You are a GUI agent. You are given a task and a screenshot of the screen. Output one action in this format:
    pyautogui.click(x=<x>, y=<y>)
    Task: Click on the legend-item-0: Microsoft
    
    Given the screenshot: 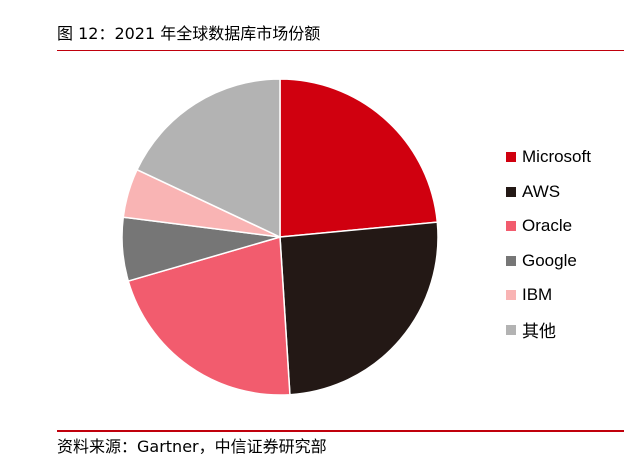 What is the action you would take?
    pyautogui.click(x=568, y=157)
    